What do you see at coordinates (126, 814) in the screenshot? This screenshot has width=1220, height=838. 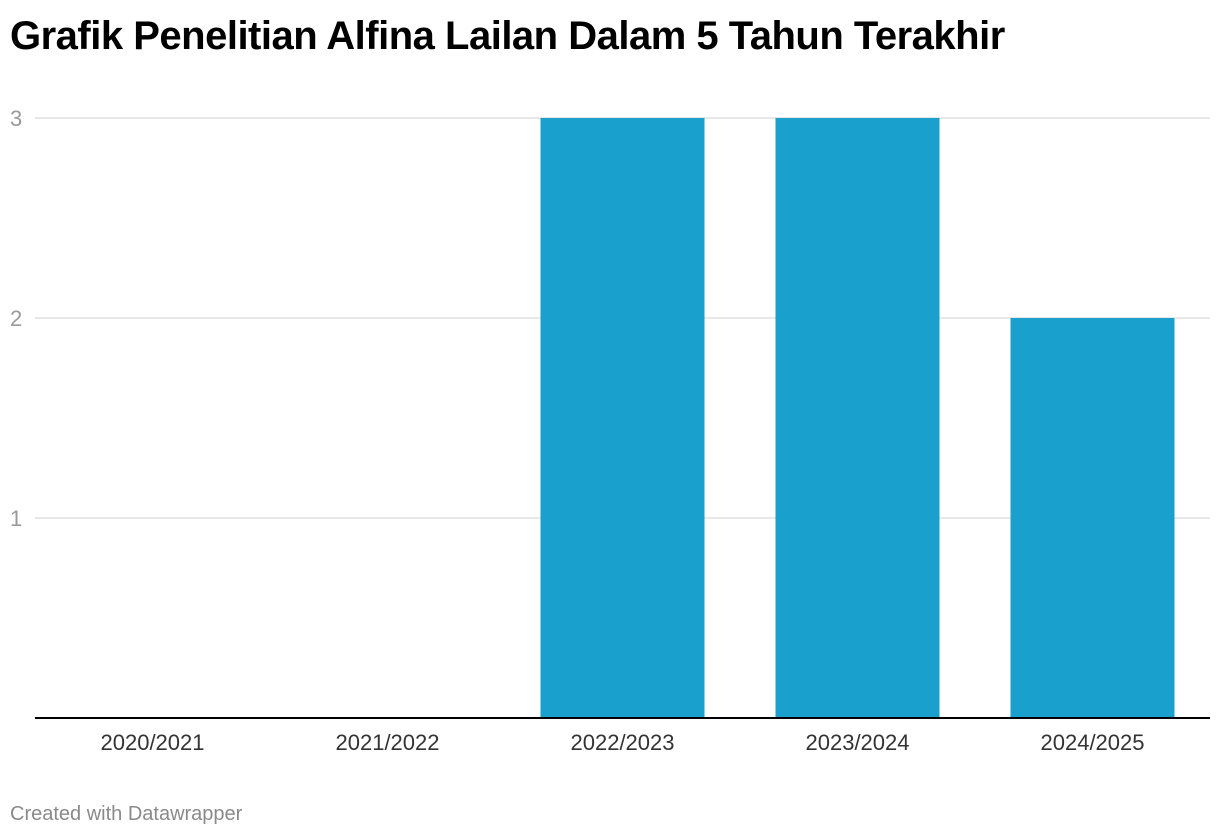 I see `footer-credit: Created with Datawrapper` at bounding box center [126, 814].